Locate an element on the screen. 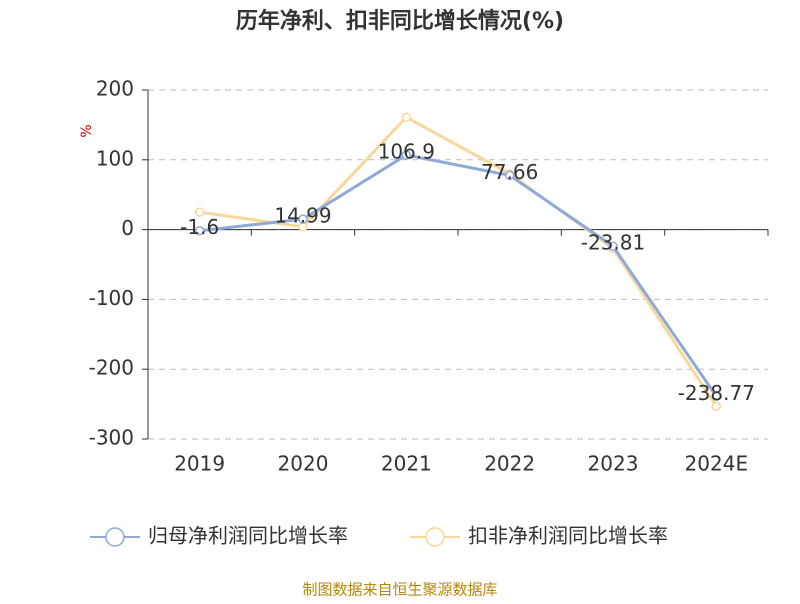  x-tick-label: 2023 is located at coordinates (613, 464).